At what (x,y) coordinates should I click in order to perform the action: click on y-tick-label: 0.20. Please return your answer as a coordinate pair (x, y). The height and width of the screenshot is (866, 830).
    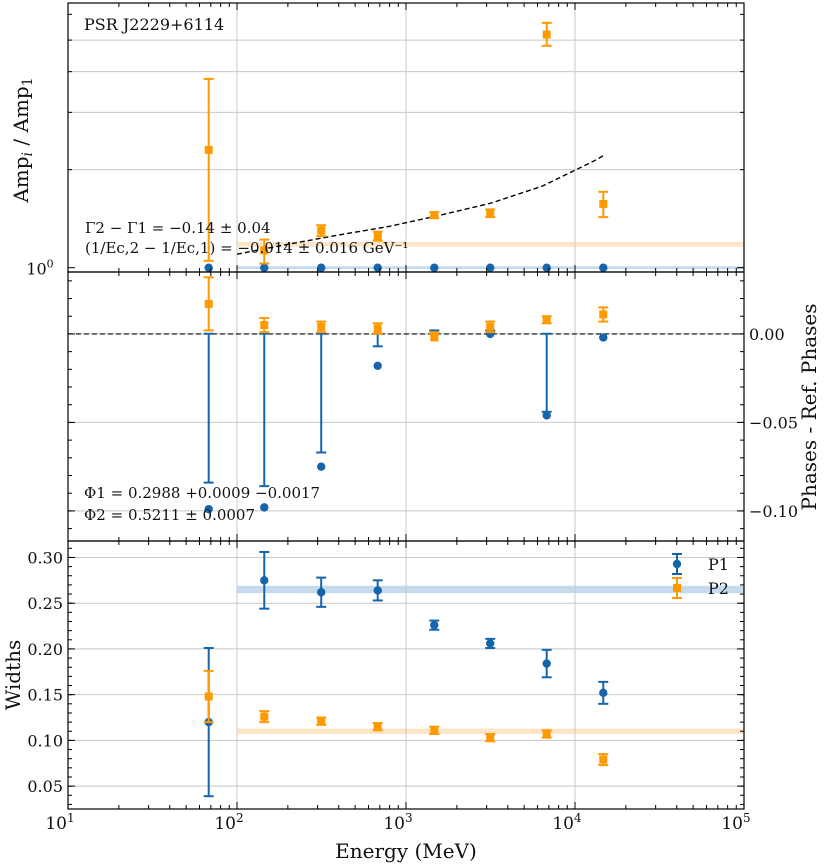
    Looking at the image, I should click on (45, 649).